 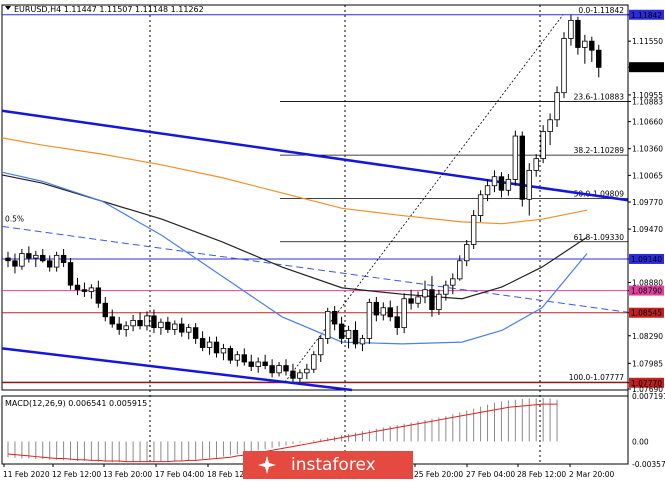 What do you see at coordinates (127, 474) in the screenshot?
I see `time-axis-label: 13 Feb 20:00` at bounding box center [127, 474].